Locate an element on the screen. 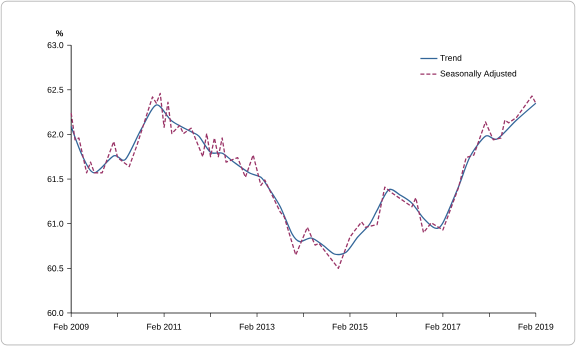 The height and width of the screenshot is (346, 576). x-tick-label: Feb 2013 is located at coordinates (257, 326).